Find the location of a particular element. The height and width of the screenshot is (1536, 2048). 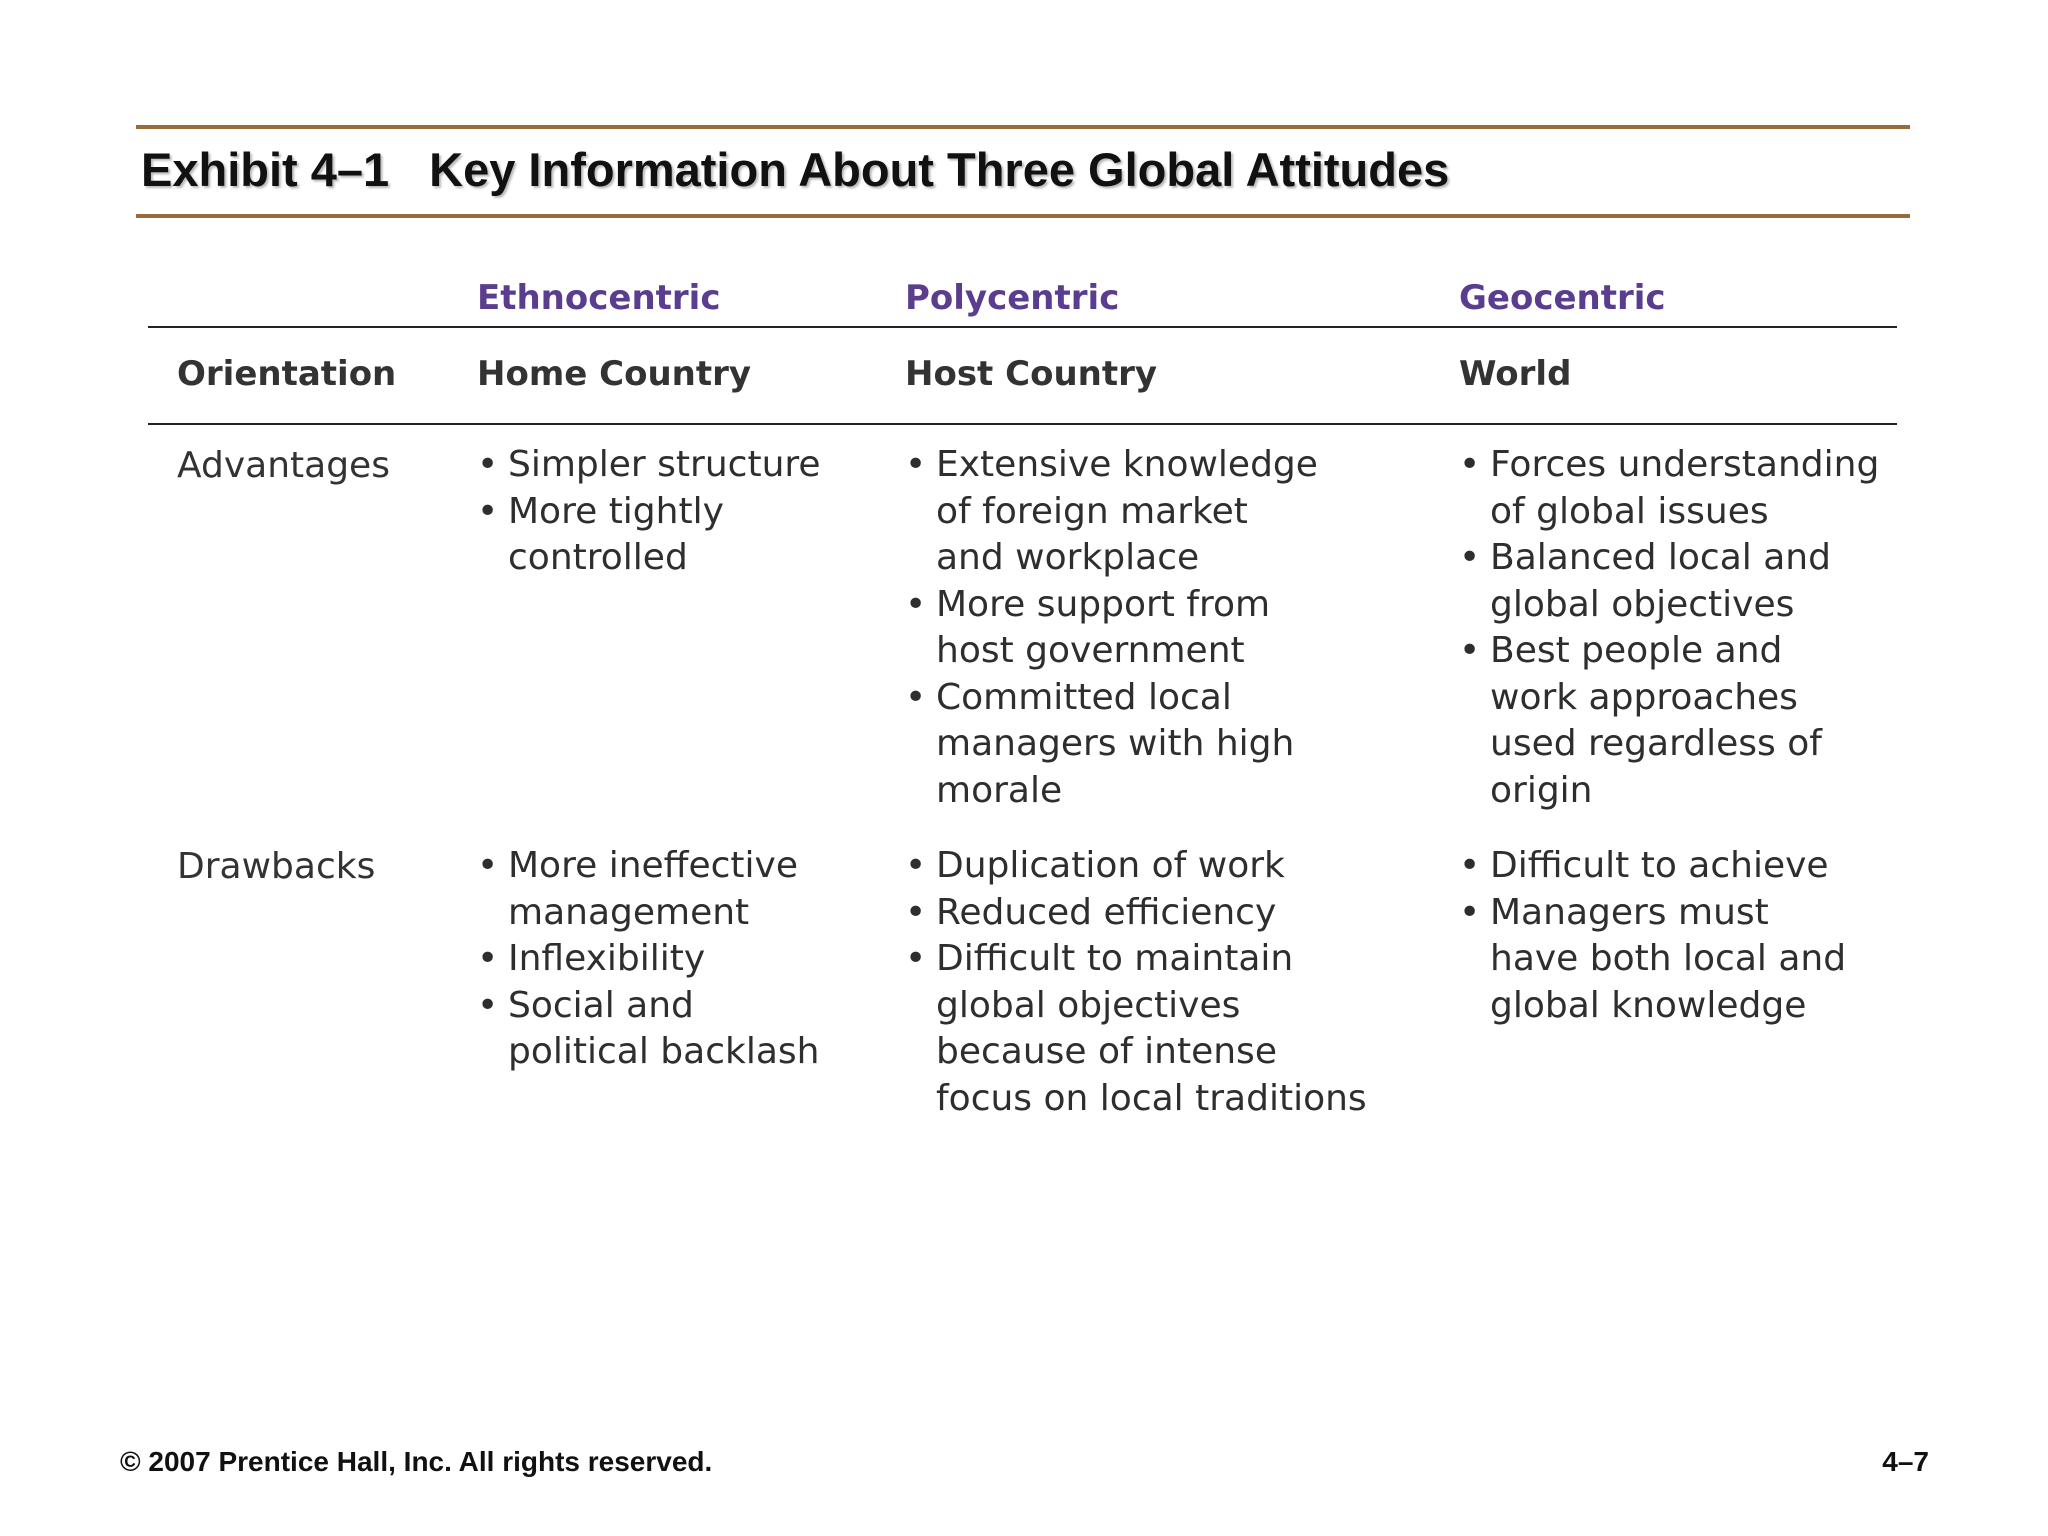

row-label-orientation: Orientation is located at coordinates (287, 374).